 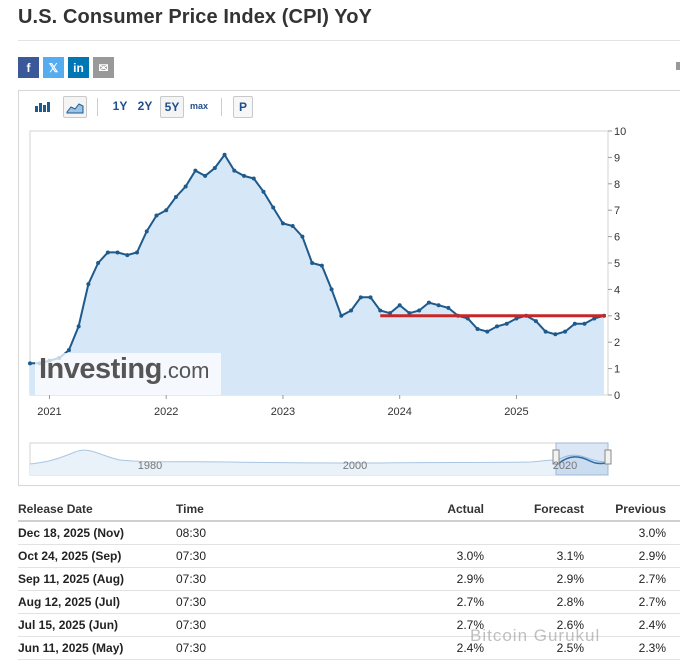 I want to click on investing-logo: Investing .com, so click(x=128, y=374).